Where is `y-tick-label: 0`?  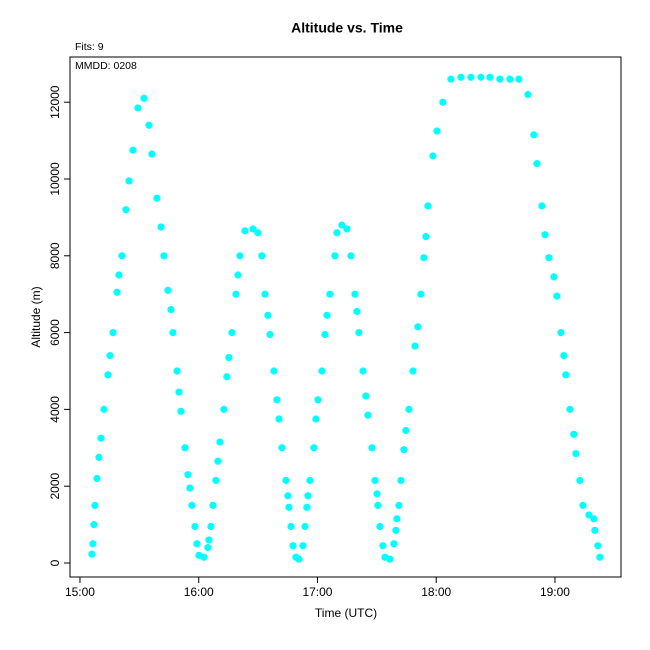
y-tick-label: 0 is located at coordinates (55, 562).